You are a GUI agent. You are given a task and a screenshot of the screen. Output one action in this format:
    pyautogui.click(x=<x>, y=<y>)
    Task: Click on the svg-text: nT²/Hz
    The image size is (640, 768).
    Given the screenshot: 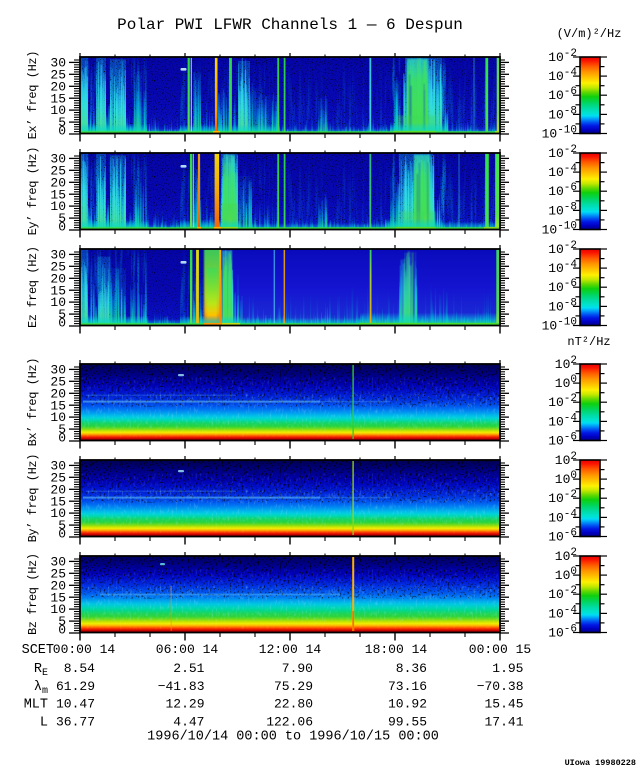 What is the action you would take?
    pyautogui.click(x=588, y=342)
    